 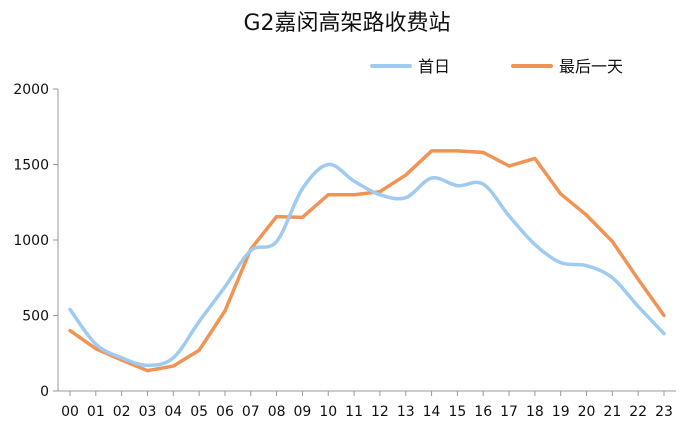 What do you see at coordinates (535, 412) in the screenshot?
I see `x-tick-label: 18` at bounding box center [535, 412].